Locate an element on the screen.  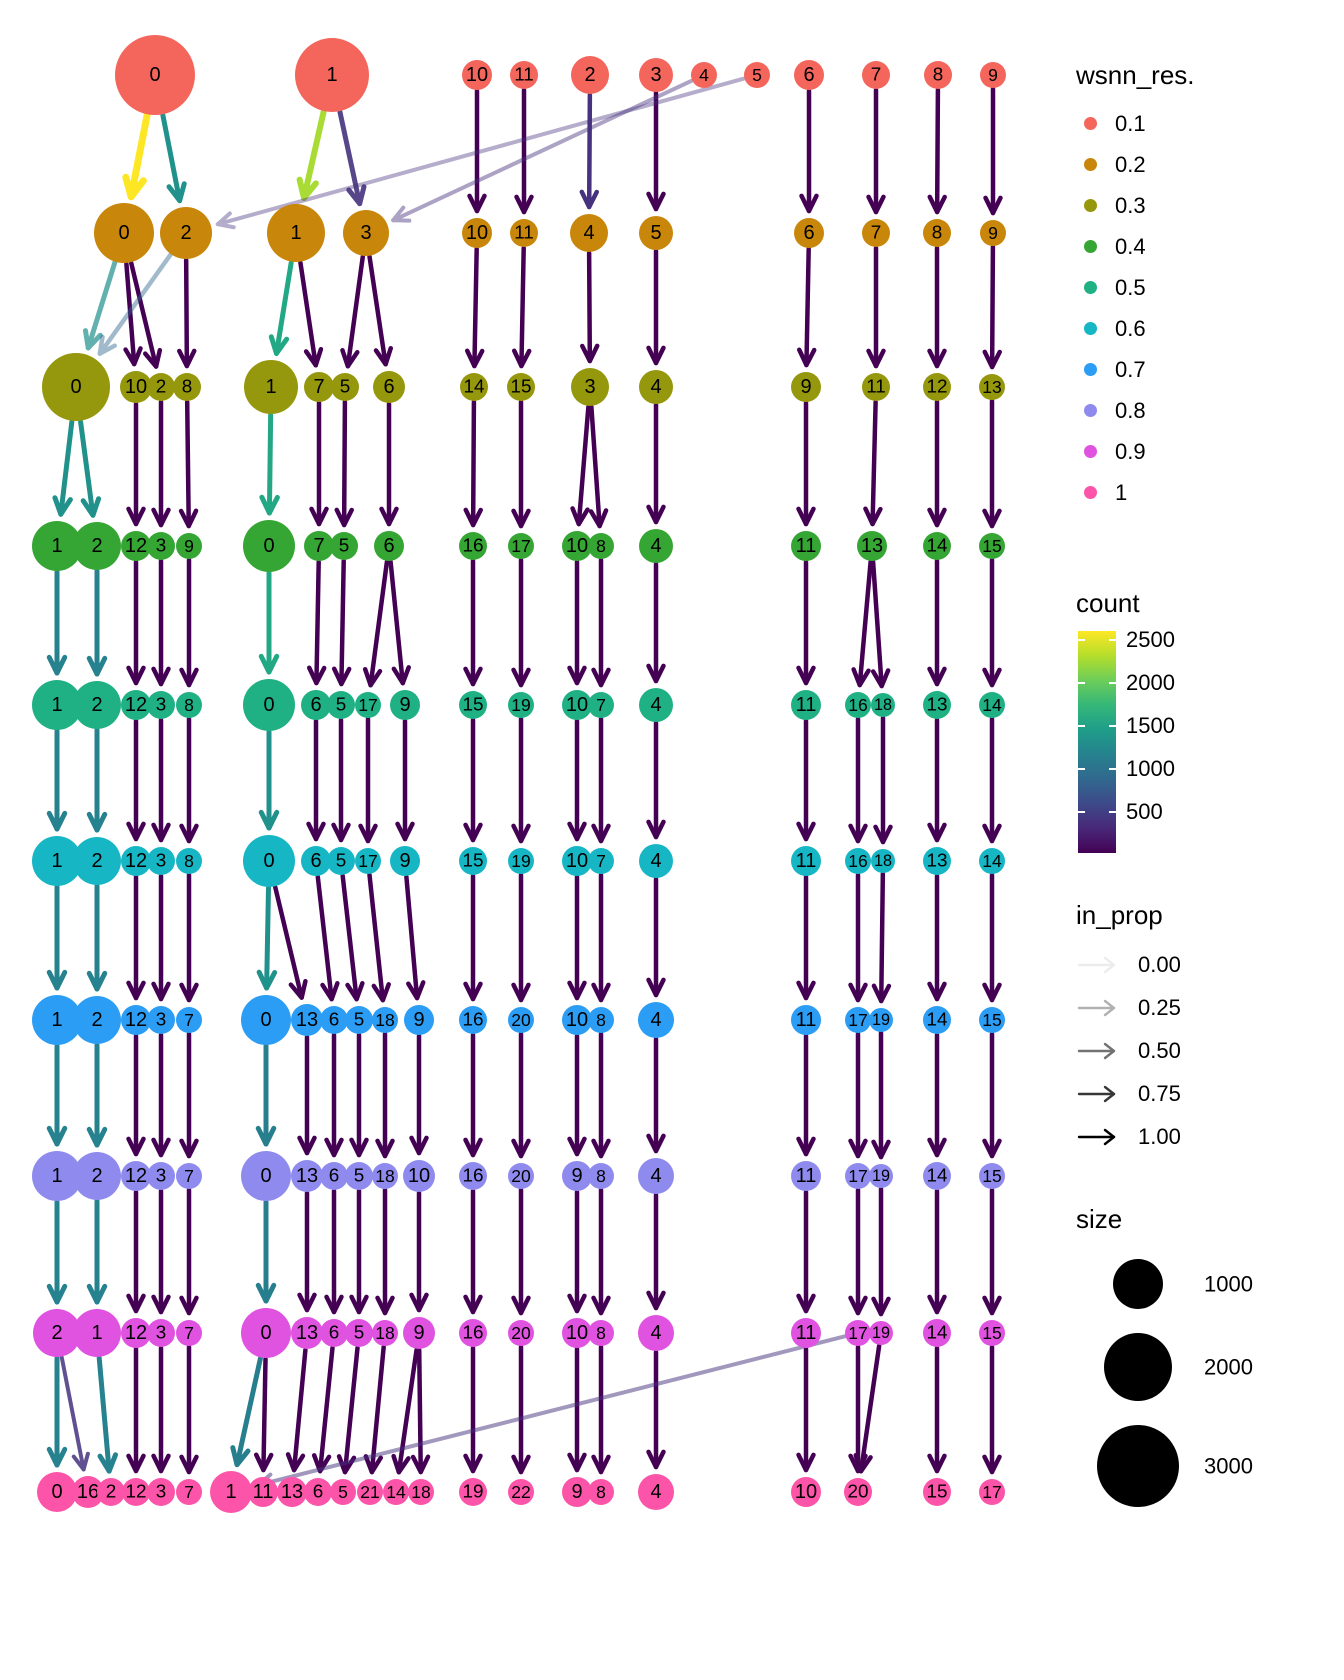
legend-inprop: in_prop 0.00 0.25 0.50 0.75 1.00 is located at coordinates (1210, 1029).